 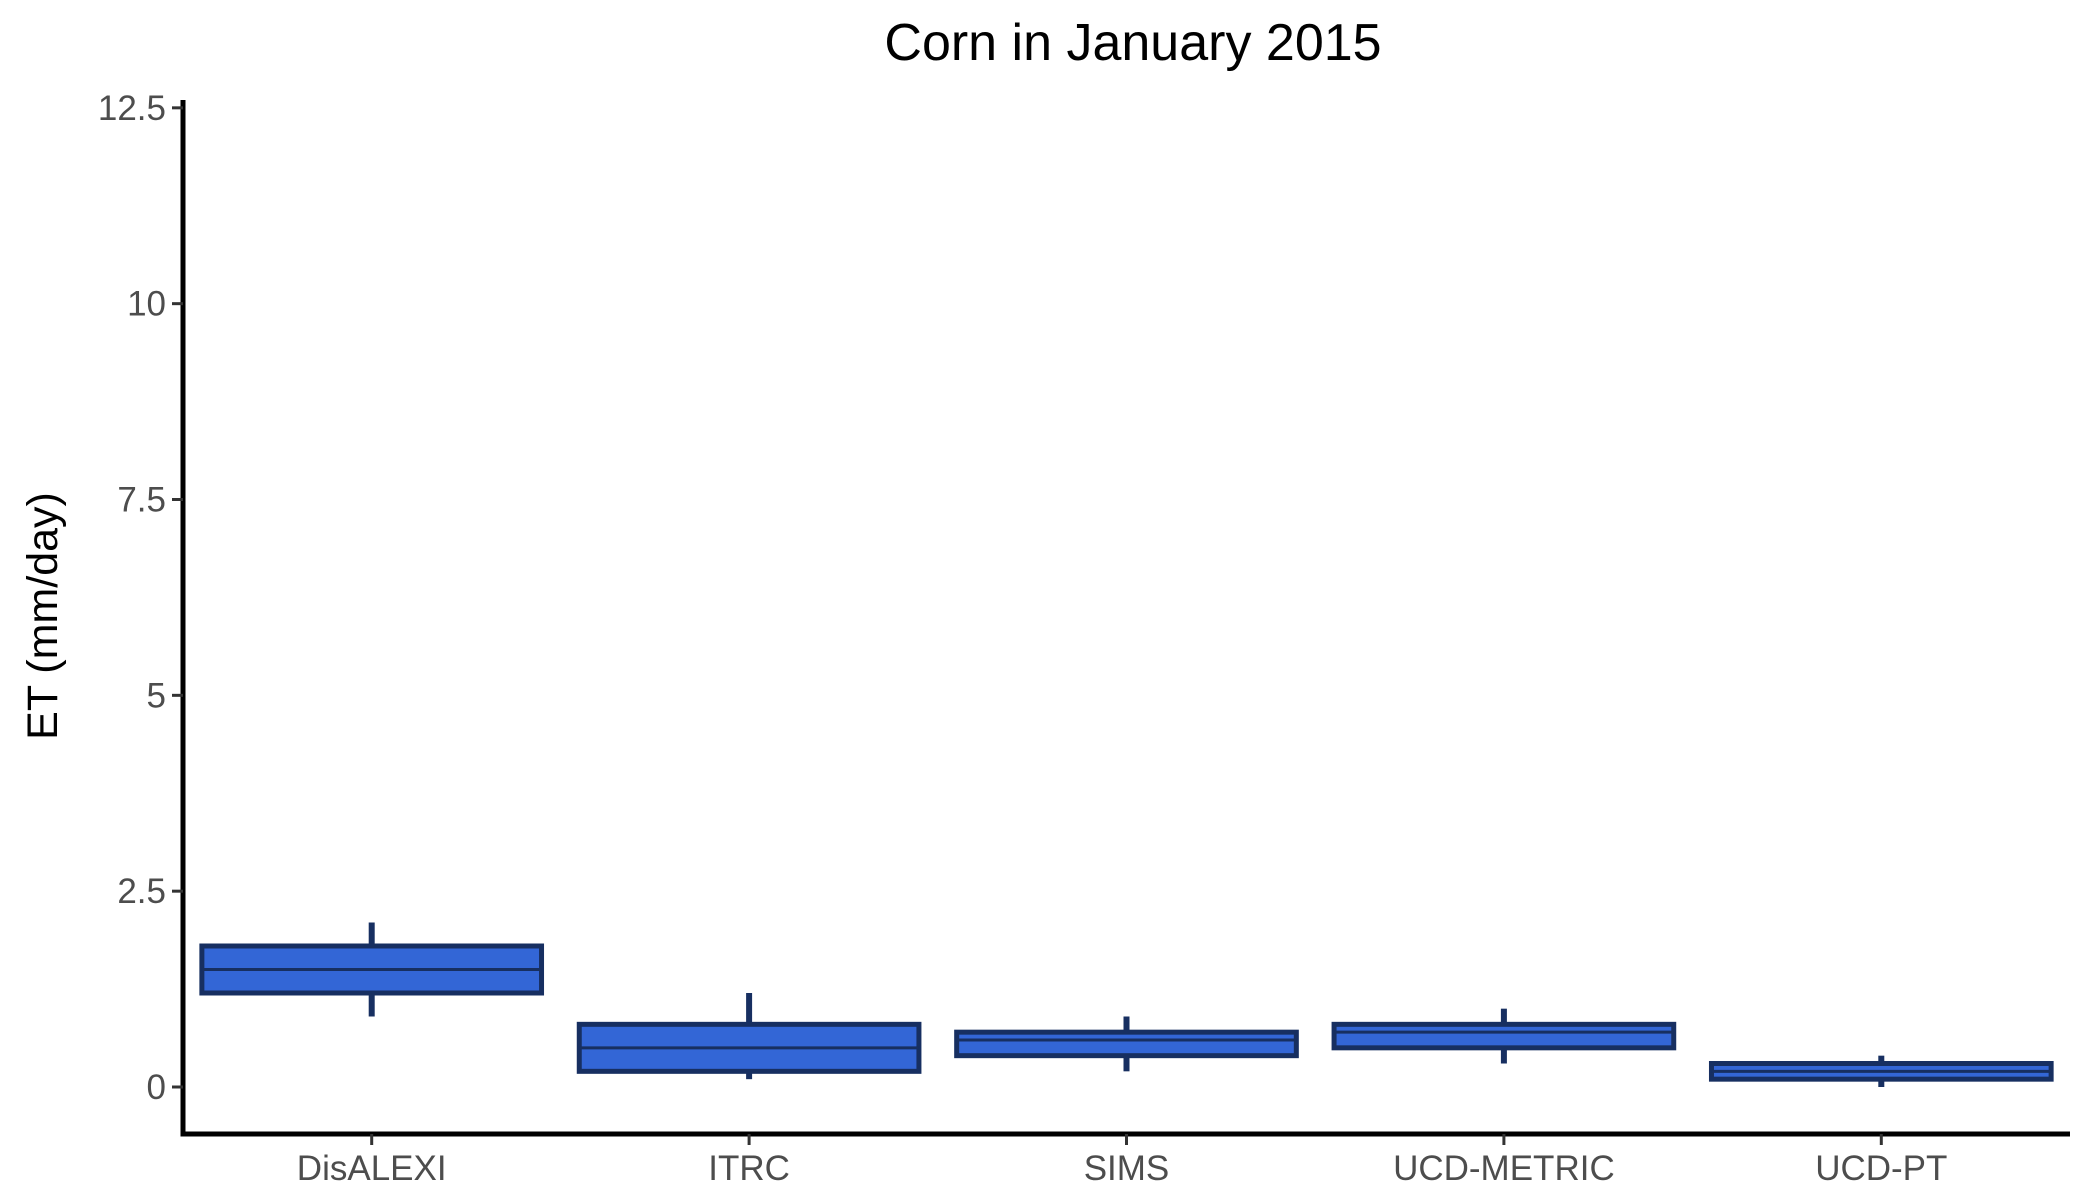 What do you see at coordinates (1881, 1168) in the screenshot?
I see `x-tick-label: UCD-PT` at bounding box center [1881, 1168].